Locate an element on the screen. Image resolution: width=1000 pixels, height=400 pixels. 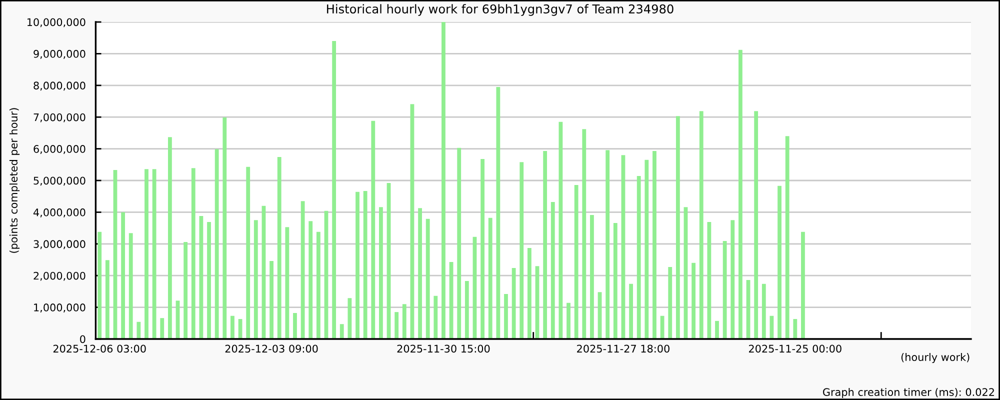
x-tick-label: 2025-11-30 15:00 is located at coordinates (443, 348).